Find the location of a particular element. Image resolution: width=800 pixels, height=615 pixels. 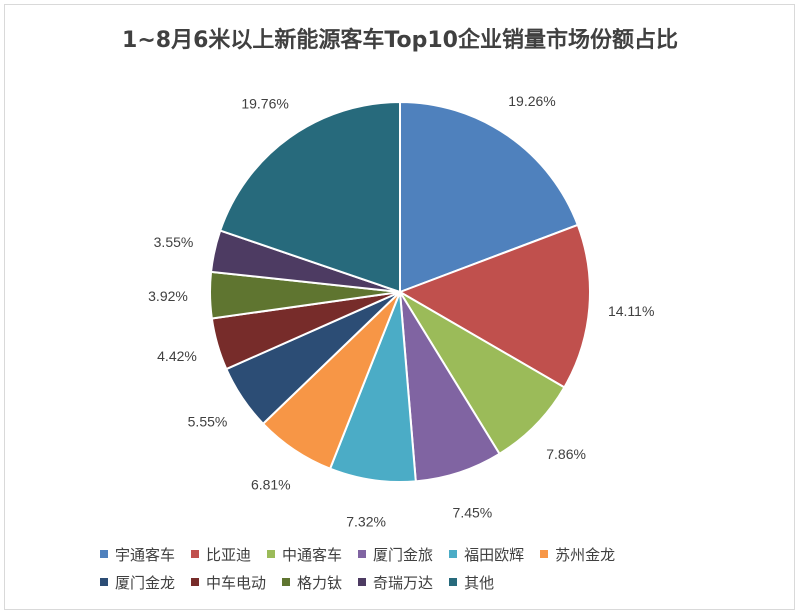

chart-title: 1~8月6米以上新能源客车Top10企业销量市场份额占比 is located at coordinates (400, 40).